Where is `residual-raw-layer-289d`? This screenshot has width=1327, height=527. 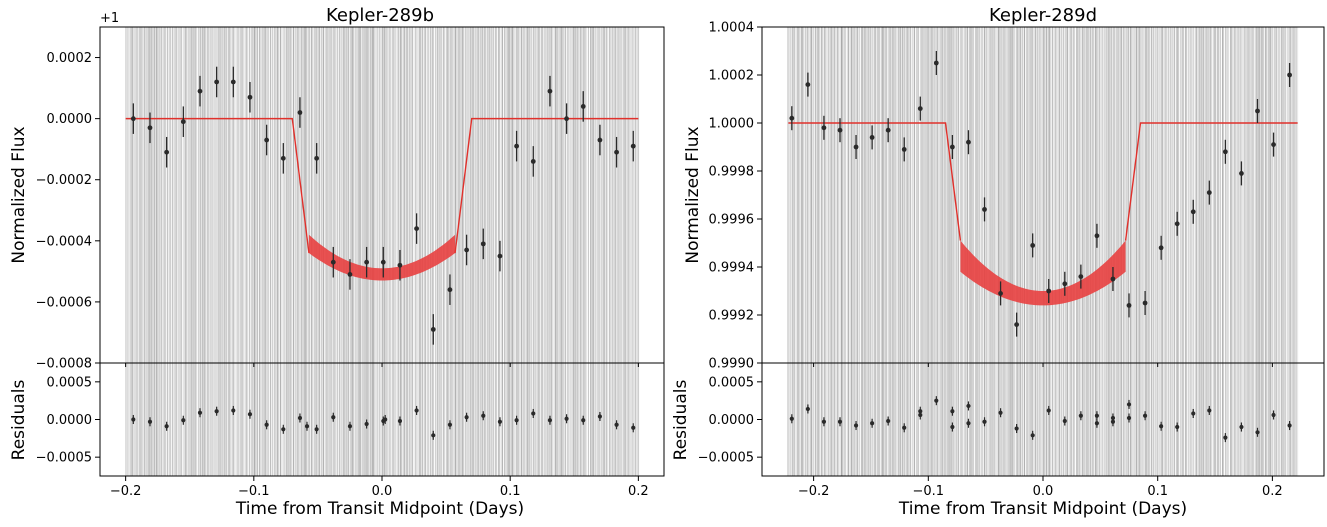
residual-raw-layer-289d is located at coordinates (1043, 419).